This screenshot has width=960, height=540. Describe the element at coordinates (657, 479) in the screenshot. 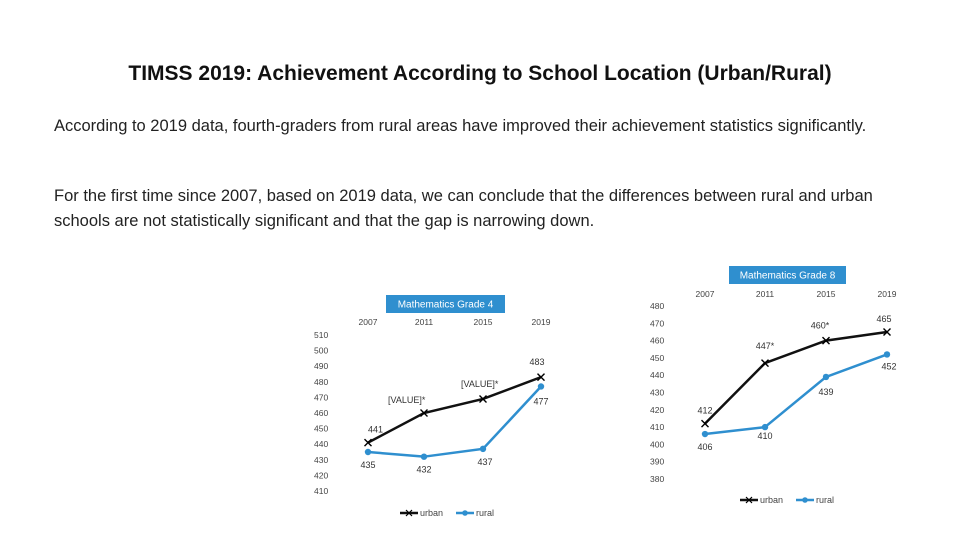

I see `chart2-ytick-label: 380` at that location.